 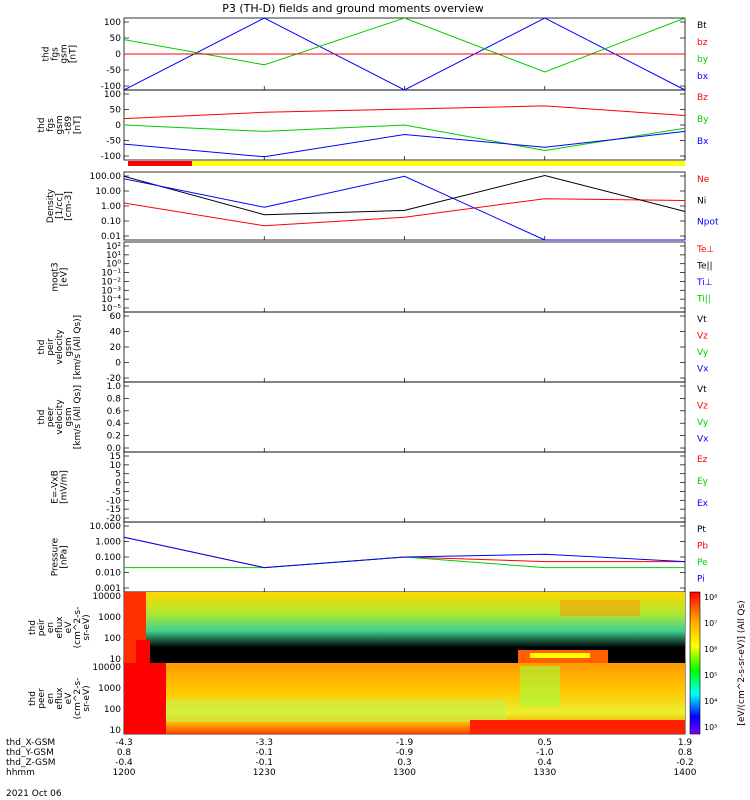 What do you see at coordinates (113, 71) in the screenshot?
I see `y-tick-label: -50` at bounding box center [113, 71].